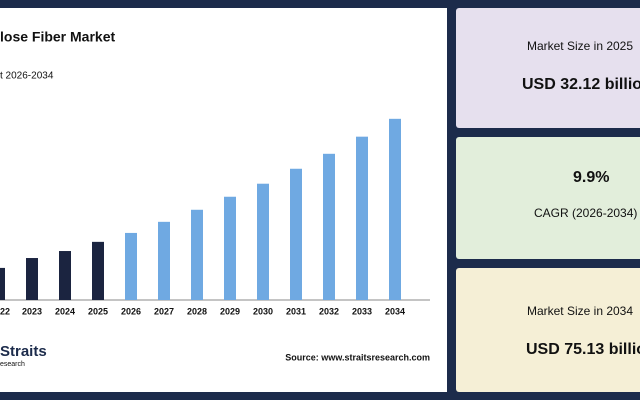 Image resolution: width=640 pixels, height=400 pixels. I want to click on card-value: 9.9%, so click(591, 177).